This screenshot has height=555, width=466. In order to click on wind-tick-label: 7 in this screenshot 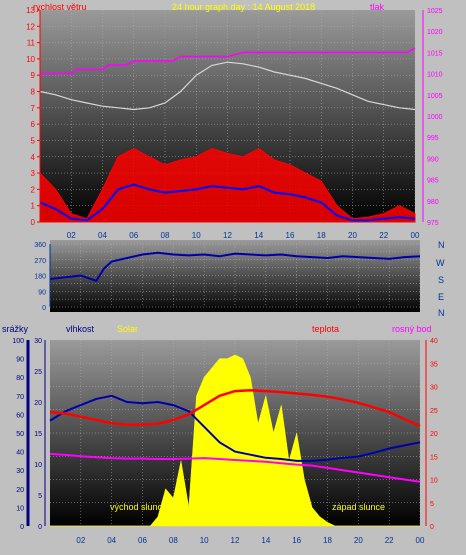, I will do `click(33, 108)`.